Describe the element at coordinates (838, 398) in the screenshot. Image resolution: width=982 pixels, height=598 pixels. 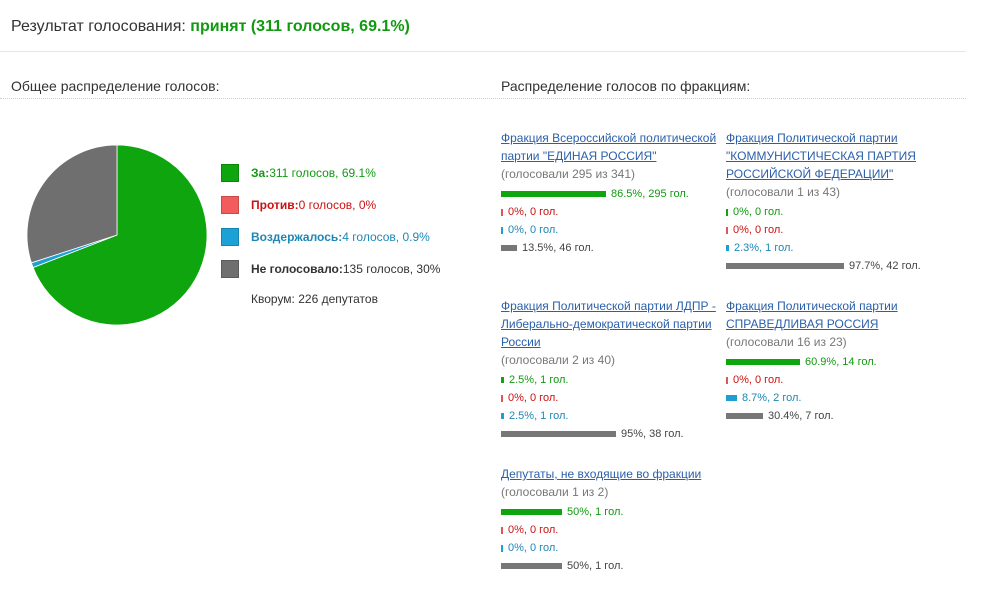
I see `faction-bar-row-abstain: 8.7%, 2 гол.` at that location.